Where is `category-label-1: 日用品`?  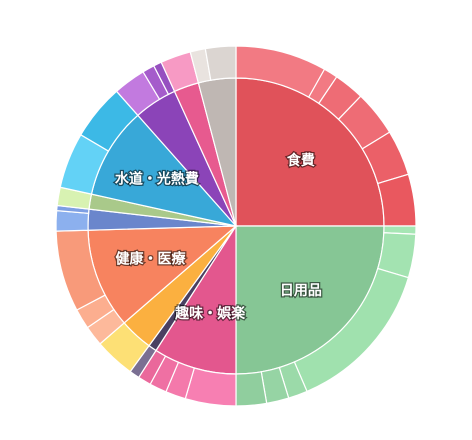 category-label-1: 日用品 is located at coordinates (301, 291).